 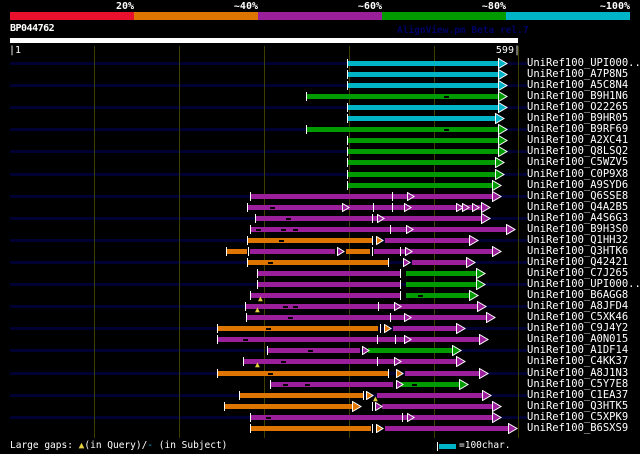 What do you see at coordinates (320, 74) in the screenshot?
I see `alignment-row: UniRef100_A7P8N5` at bounding box center [320, 74].